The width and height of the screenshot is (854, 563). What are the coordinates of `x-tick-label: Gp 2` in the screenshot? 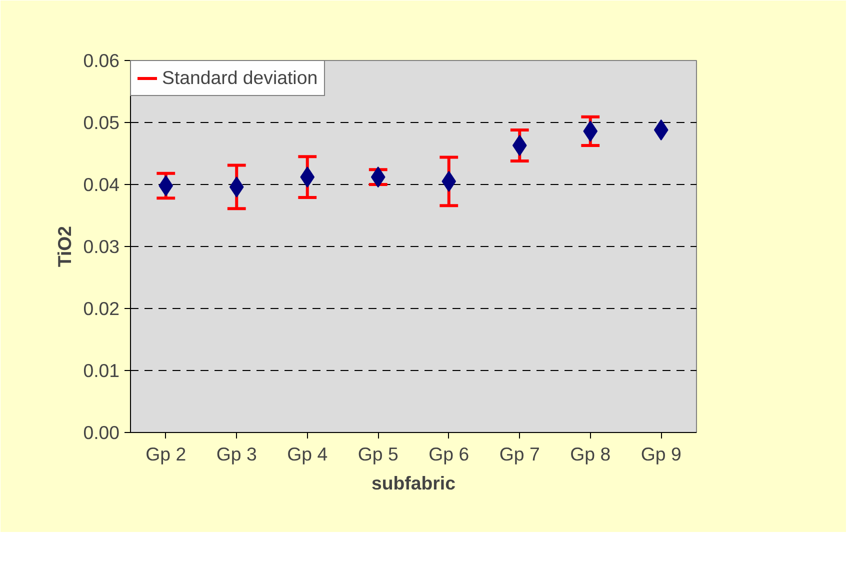 It's located at (166, 454).